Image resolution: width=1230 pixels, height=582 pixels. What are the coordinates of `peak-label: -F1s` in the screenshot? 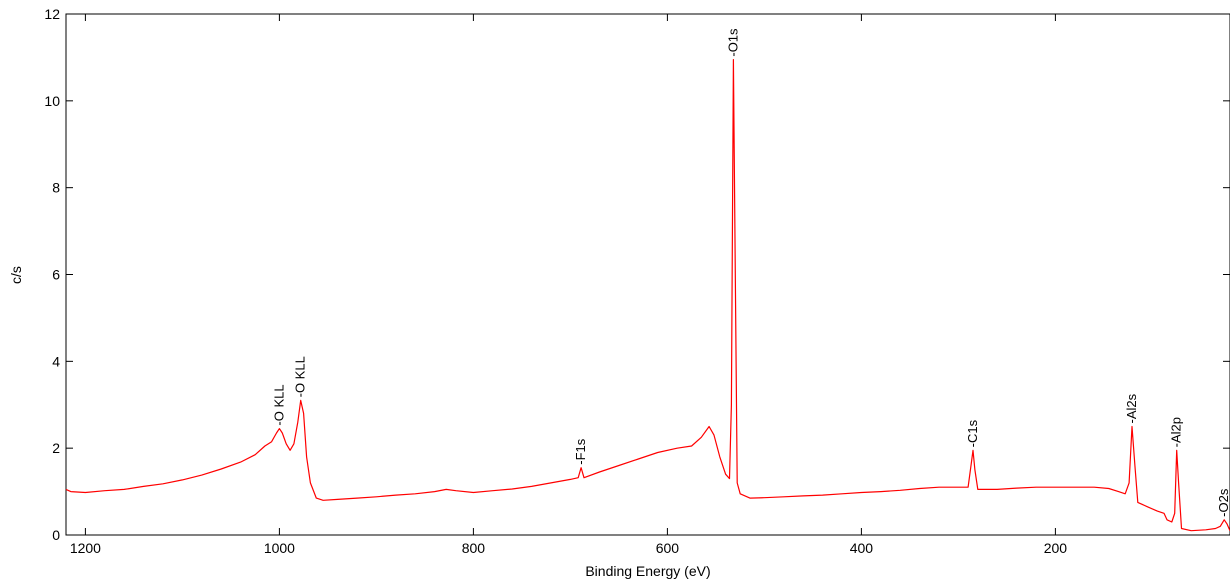 It's located at (580, 451).